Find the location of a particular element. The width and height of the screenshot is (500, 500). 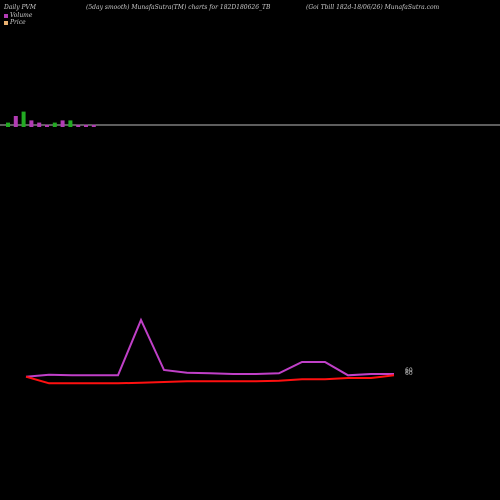

legend-volume: Volume is located at coordinates (18, 15).